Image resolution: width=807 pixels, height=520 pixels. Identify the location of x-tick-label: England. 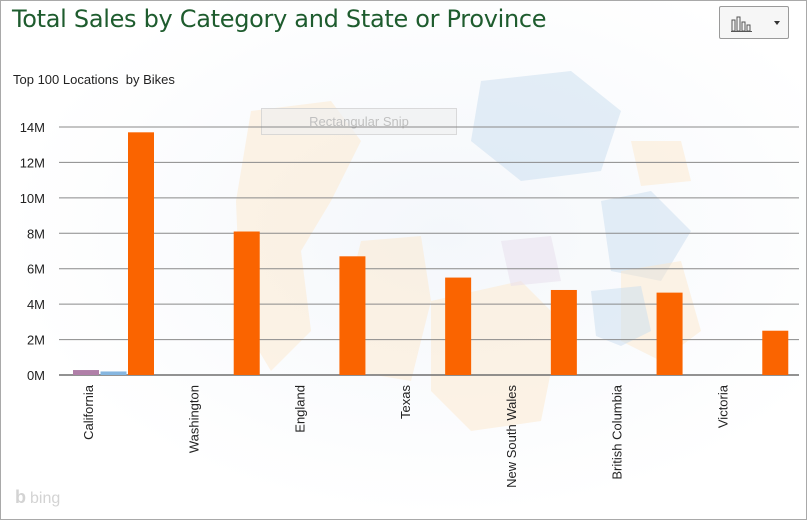
(299, 409).